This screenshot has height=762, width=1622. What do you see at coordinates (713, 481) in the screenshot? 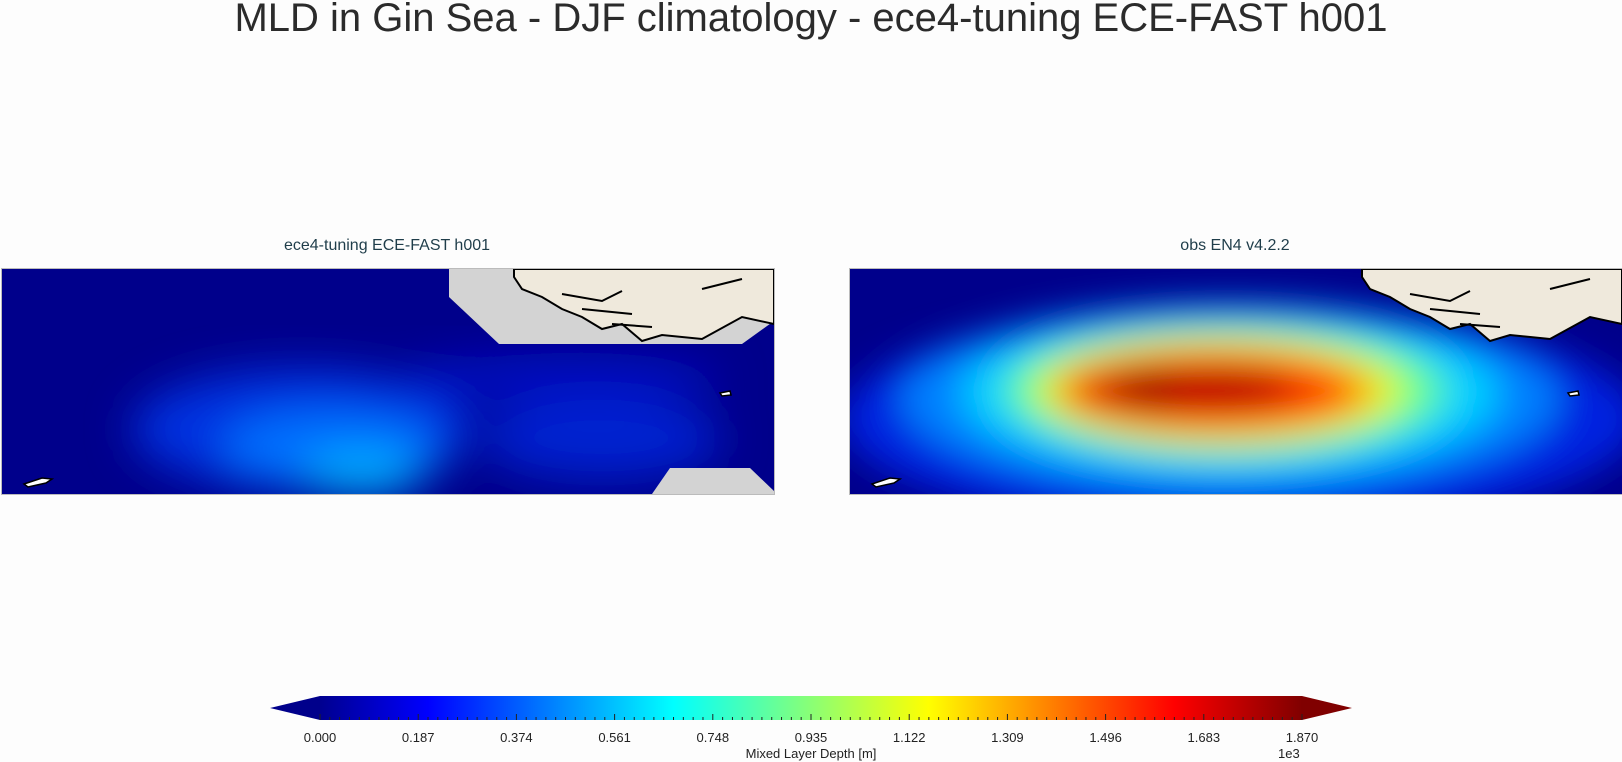
I see `missing-data-area` at bounding box center [713, 481].